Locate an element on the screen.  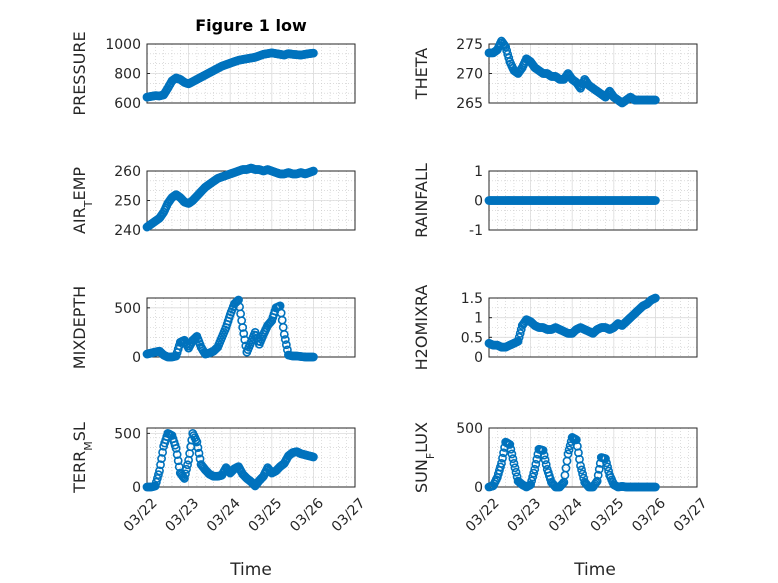
y-axis-label-part: T is located at coordinates (88, 204).